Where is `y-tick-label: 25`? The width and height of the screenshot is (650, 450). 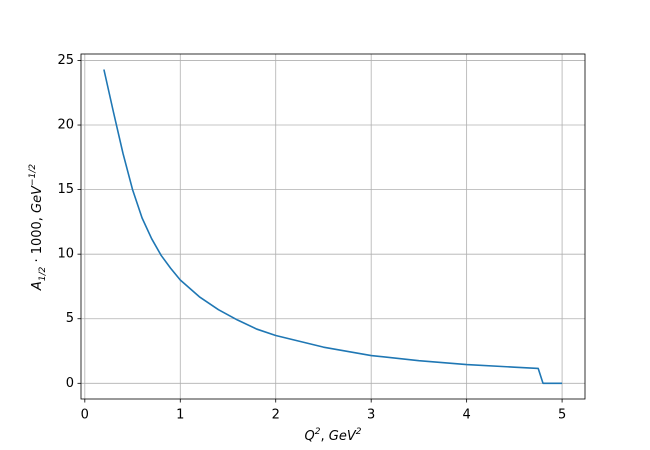
y-tick-label: 25 is located at coordinates (65, 60).